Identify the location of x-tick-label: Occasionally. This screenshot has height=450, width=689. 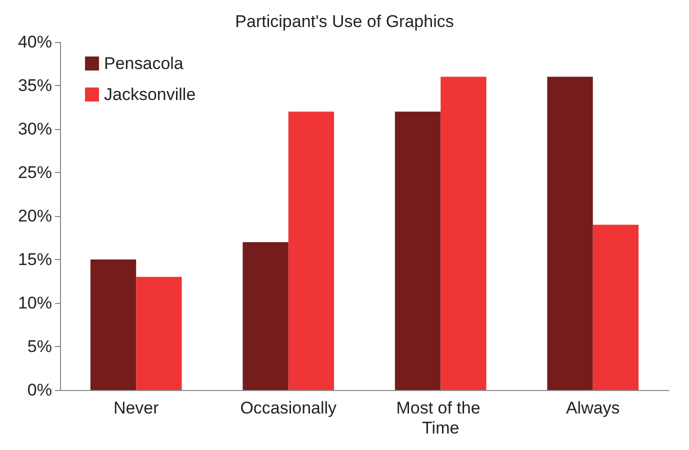
(289, 408).